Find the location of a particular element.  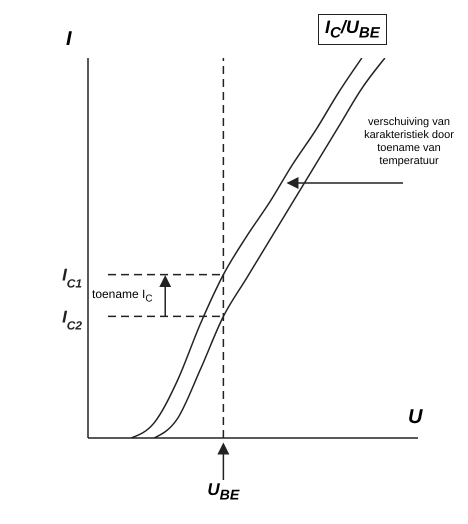

chart-title: I$_{C}$/U$_{BE}$ is located at coordinates (352, 29).